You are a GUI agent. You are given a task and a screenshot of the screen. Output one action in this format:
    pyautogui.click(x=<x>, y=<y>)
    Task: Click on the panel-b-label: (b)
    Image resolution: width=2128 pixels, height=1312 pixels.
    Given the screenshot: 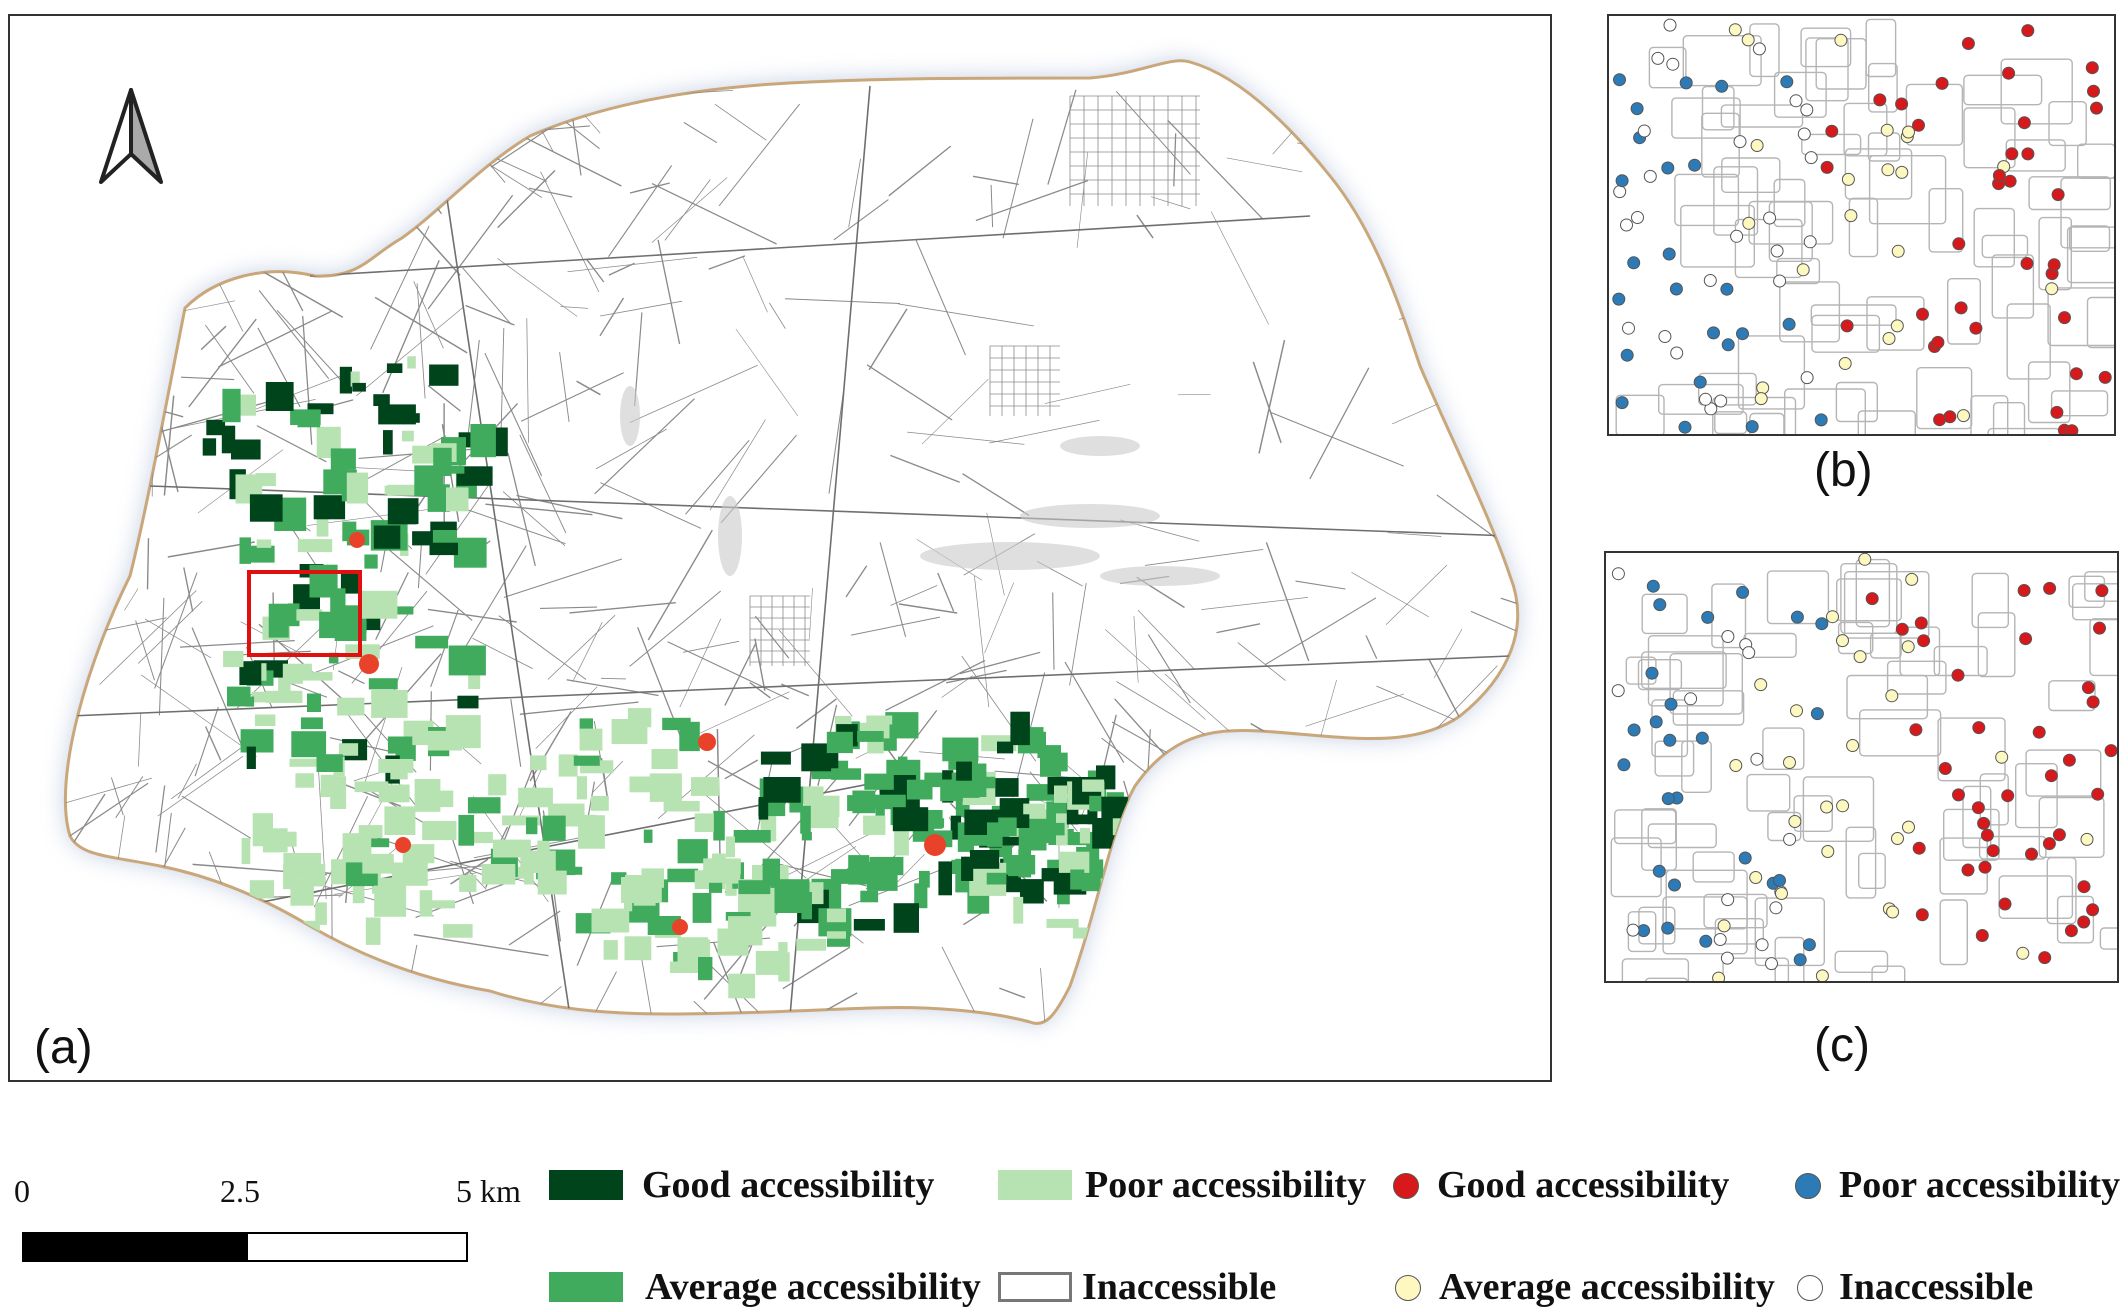 What is the action you would take?
    pyautogui.click(x=1843, y=470)
    